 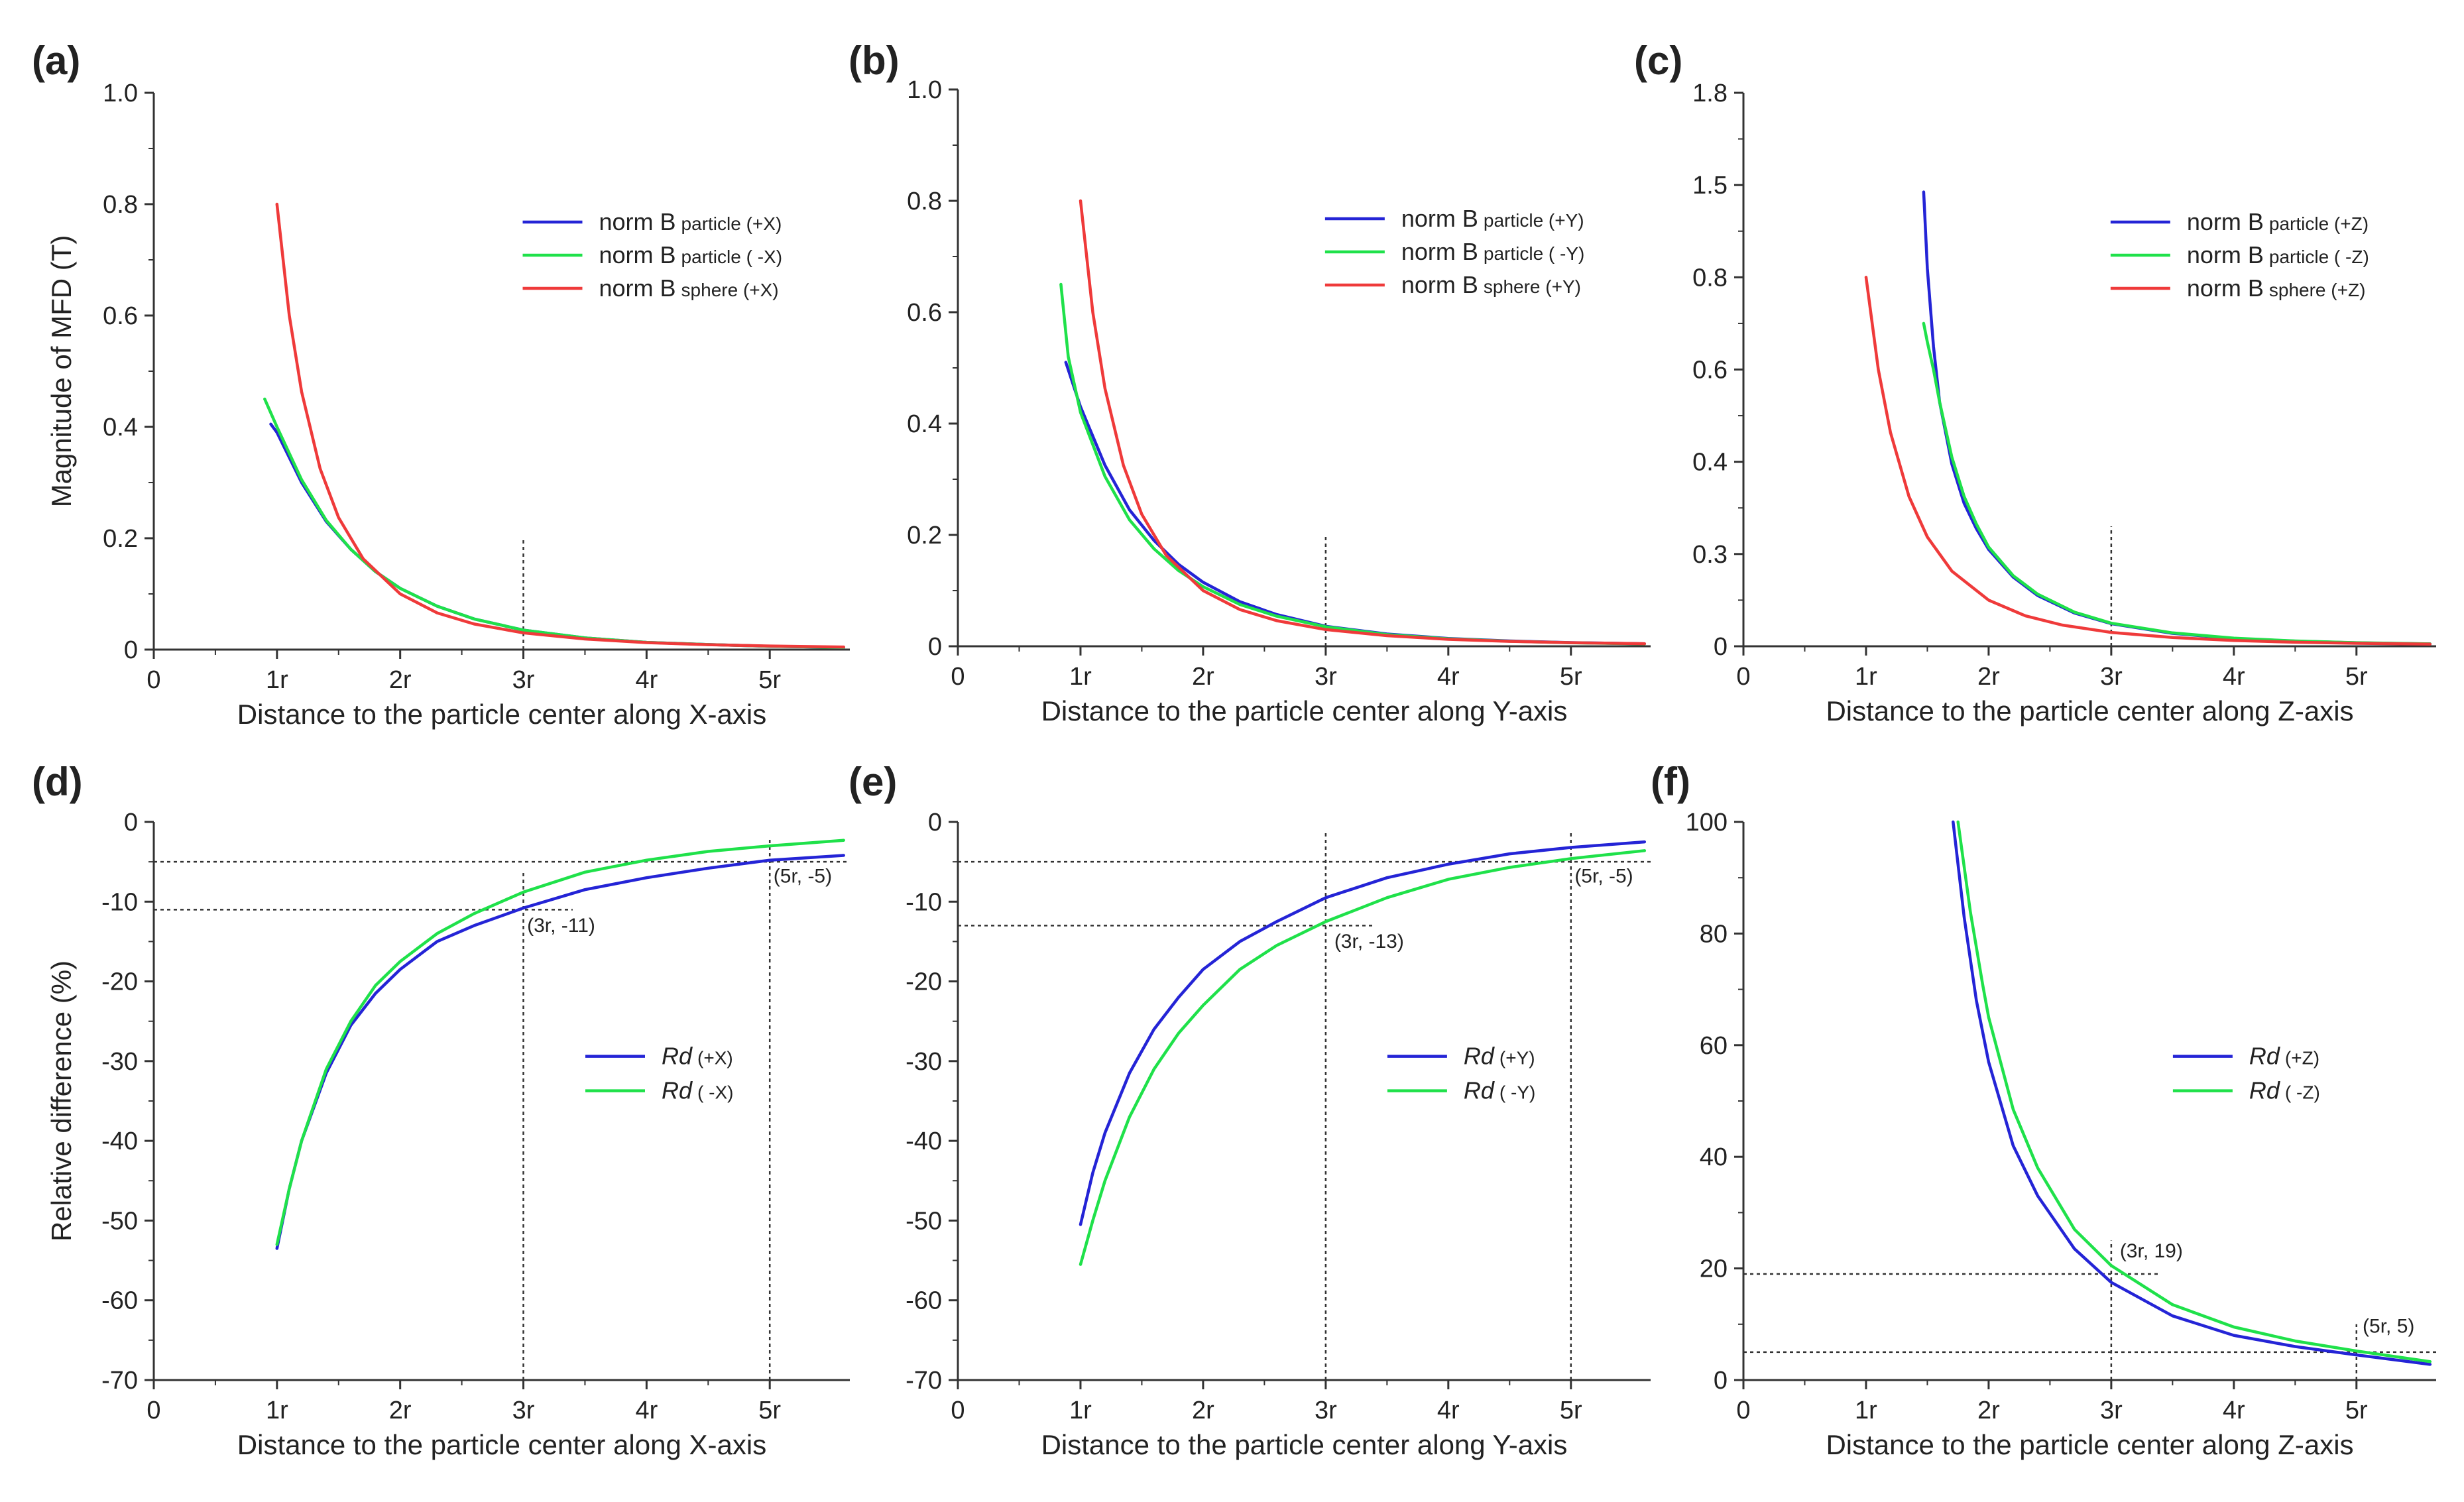 What do you see at coordinates (1714, 1269) in the screenshot?
I see `y-tick-label: 20` at bounding box center [1714, 1269].